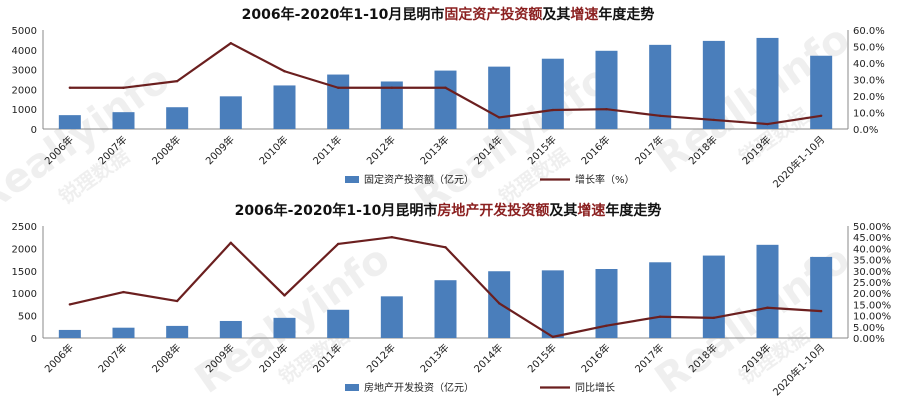  What do you see at coordinates (872, 294) in the screenshot?
I see `y-right-tick-label: 20.00%` at bounding box center [872, 294].